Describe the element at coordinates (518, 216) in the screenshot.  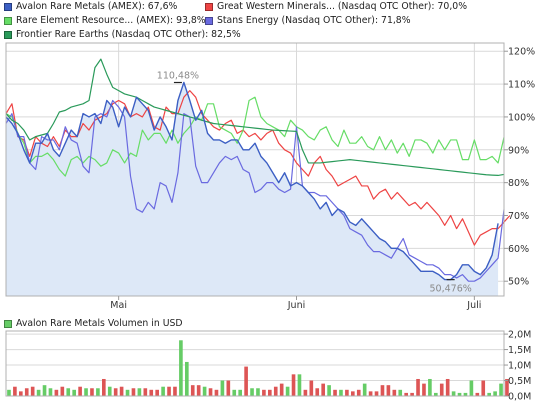
I see `price-y-tick-label: 70%` at that location.